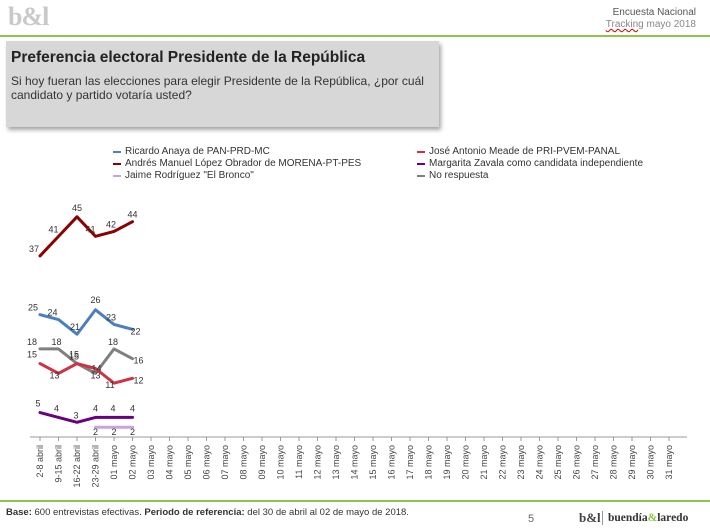 Image resolution: width=710 pixels, height=530 pixels. Describe the element at coordinates (595, 462) in the screenshot. I see `x-tick-label: 27 mayo` at that location.